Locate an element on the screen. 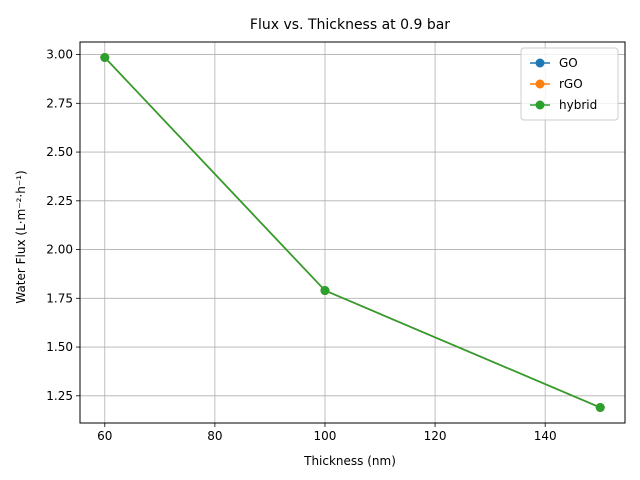 Image resolution: width=640 pixels, height=480 pixels. y-tick-label: 1.75 is located at coordinates (59, 298).